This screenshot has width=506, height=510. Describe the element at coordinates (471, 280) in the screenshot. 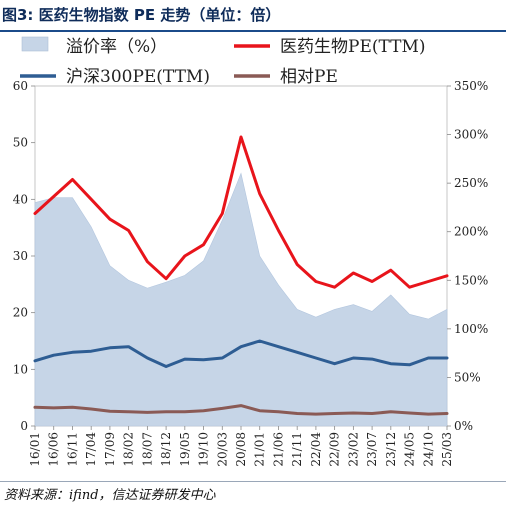

I see `right-tick-label: 150%` at that location.